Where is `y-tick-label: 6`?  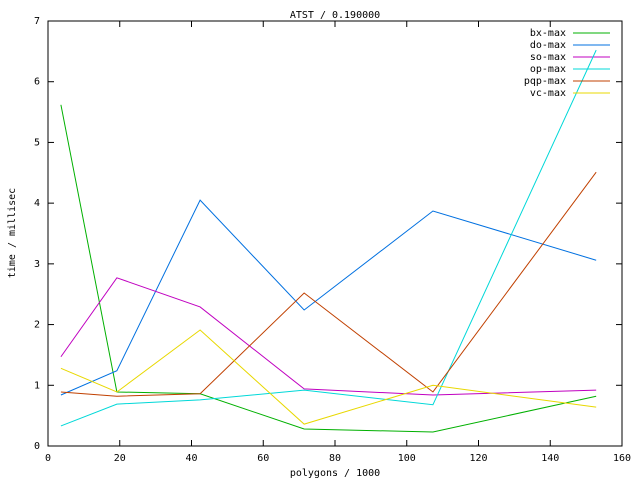
y-tick-label: 6 is located at coordinates (37, 82).